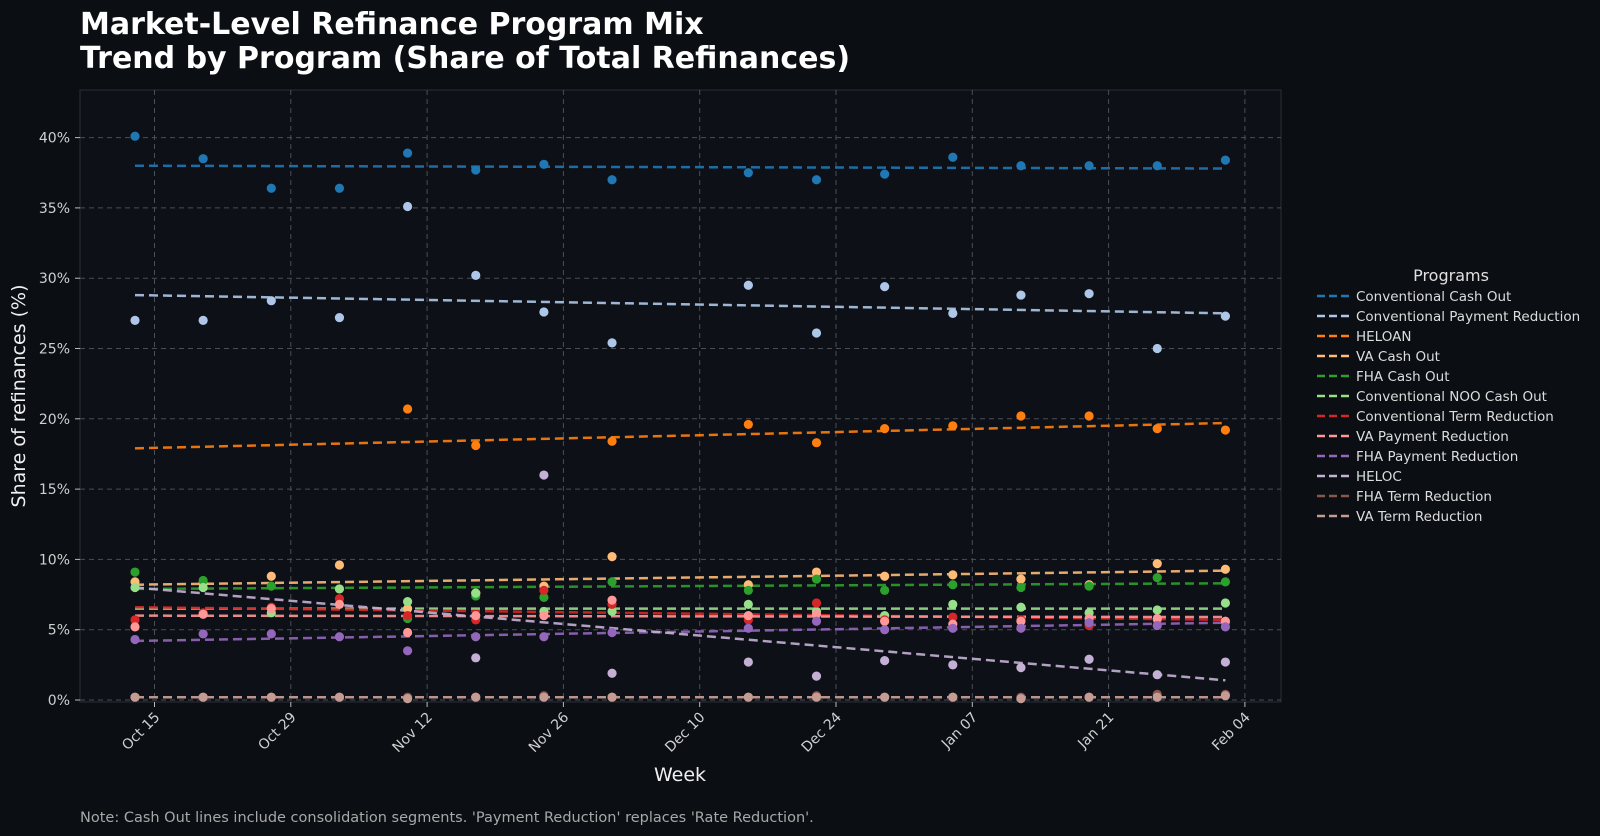 Image resolution: width=1600 pixels, height=836 pixels. Describe the element at coordinates (54, 490) in the screenshot. I see `y-tick-label: 15%` at that location.